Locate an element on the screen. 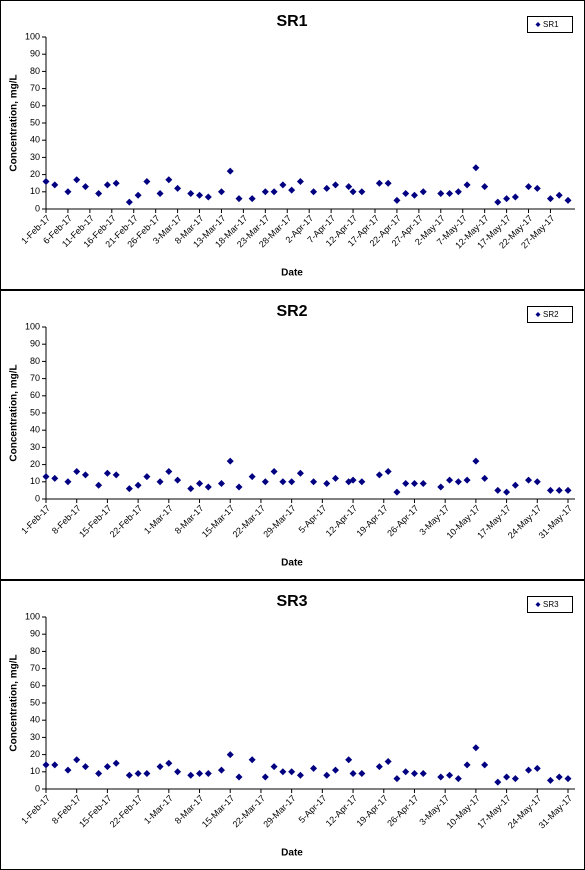  legend-label: SR2 is located at coordinates (551, 314).